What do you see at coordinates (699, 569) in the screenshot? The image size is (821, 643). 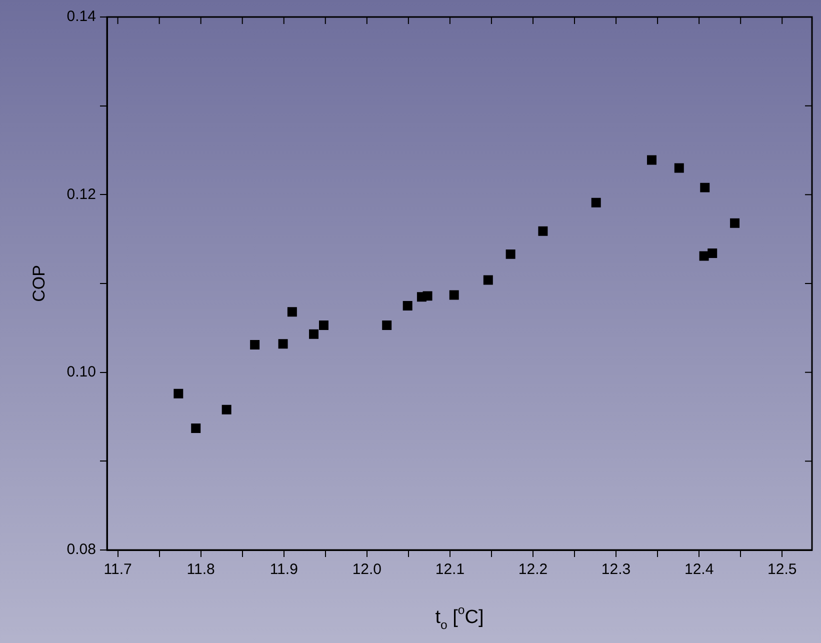 I see `x-tick-label: 12.4` at bounding box center [699, 569].